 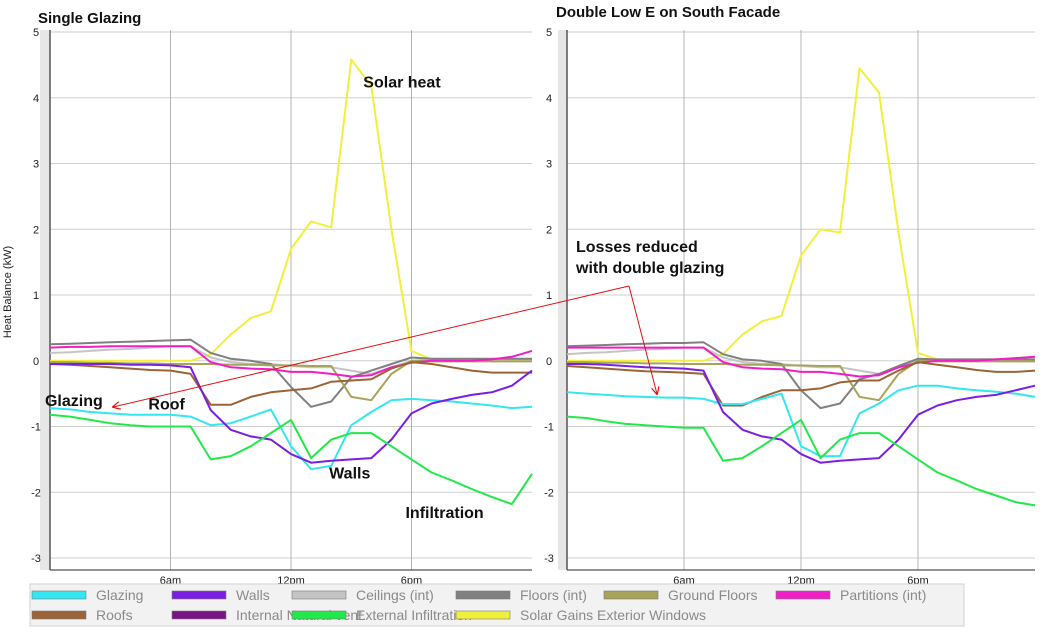 What do you see at coordinates (444, 513) in the screenshot?
I see `annotation-infiltration: Infiltration` at bounding box center [444, 513].